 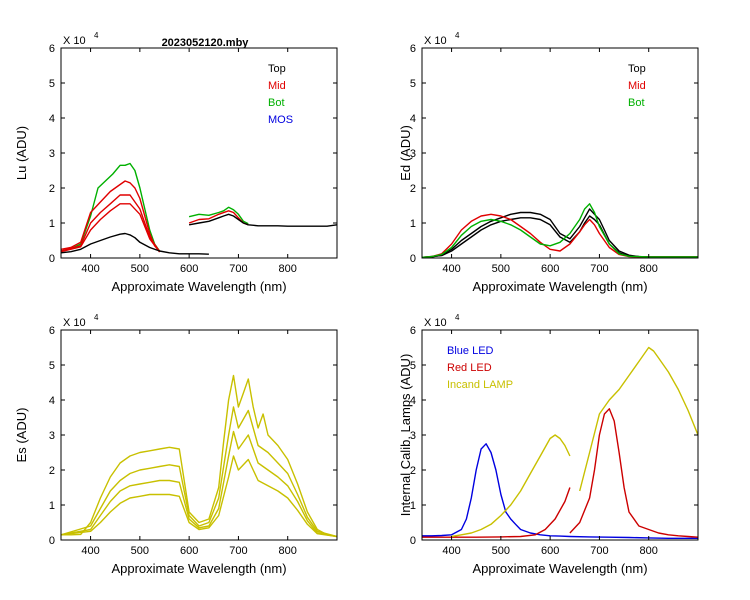 What do you see at coordinates (550, 551) in the screenshot?
I see `lamps-x-tick-label: 600` at bounding box center [550, 551].